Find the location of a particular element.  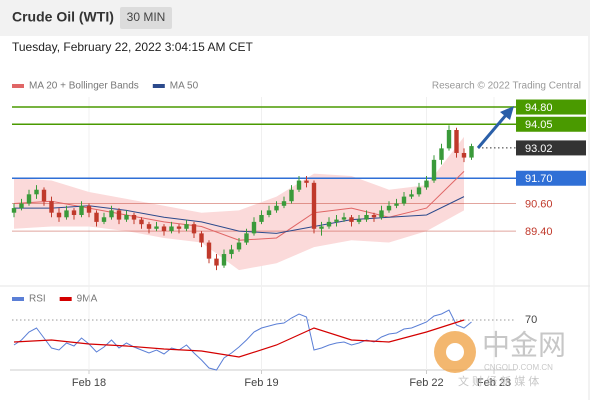

watermark: 中金网 CNGOLD.COM.CN 文 财 经 新 媒 体 is located at coordinates (500, 358).